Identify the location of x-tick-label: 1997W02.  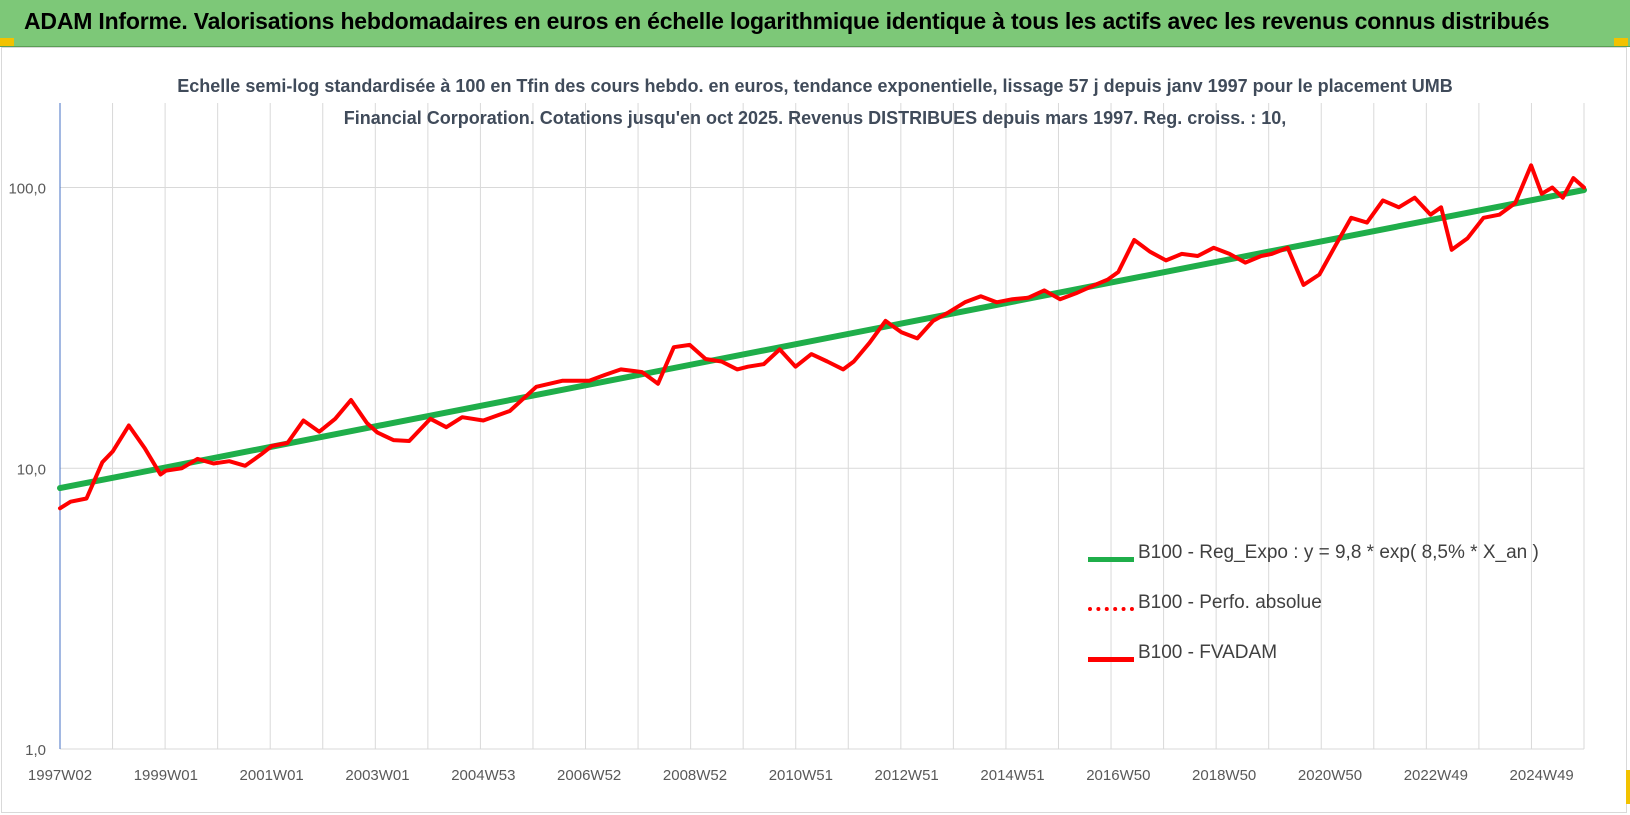
(60, 775).